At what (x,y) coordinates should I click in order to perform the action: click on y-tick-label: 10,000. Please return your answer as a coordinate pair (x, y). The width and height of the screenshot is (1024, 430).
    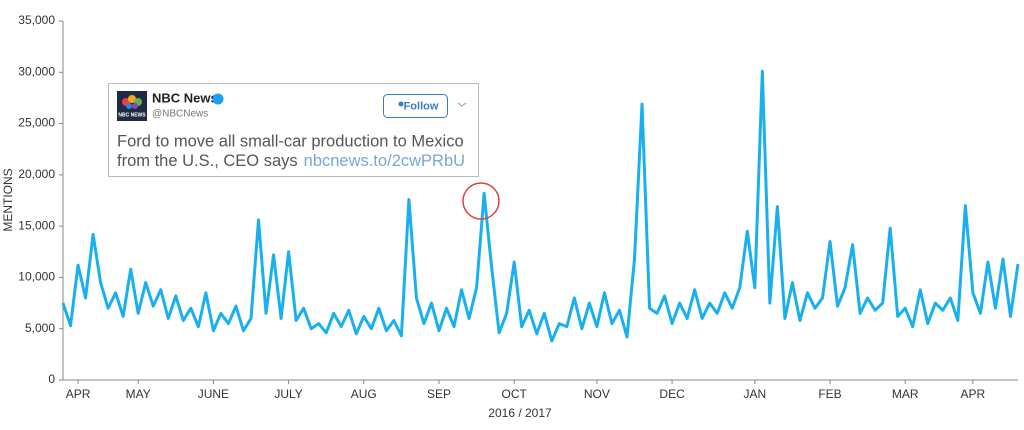
    Looking at the image, I should click on (36, 277).